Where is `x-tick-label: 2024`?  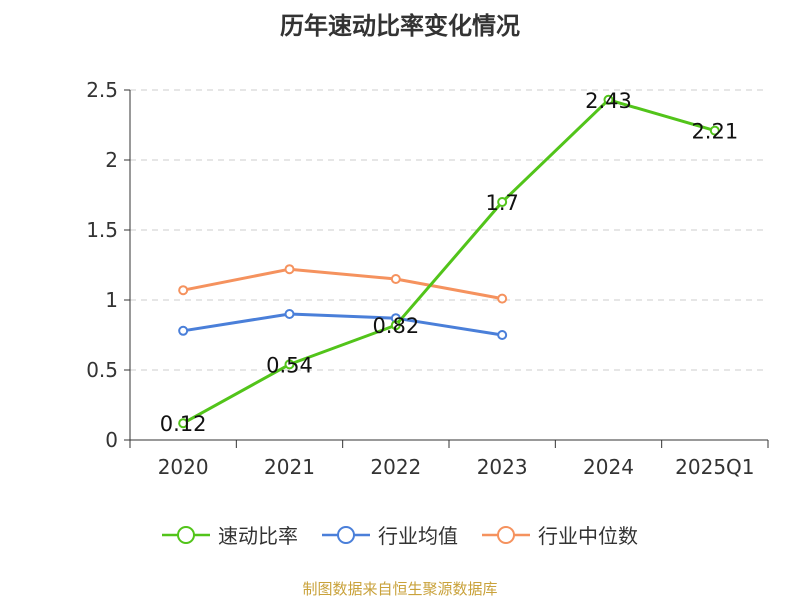
x-tick-label: 2024 is located at coordinates (608, 467).